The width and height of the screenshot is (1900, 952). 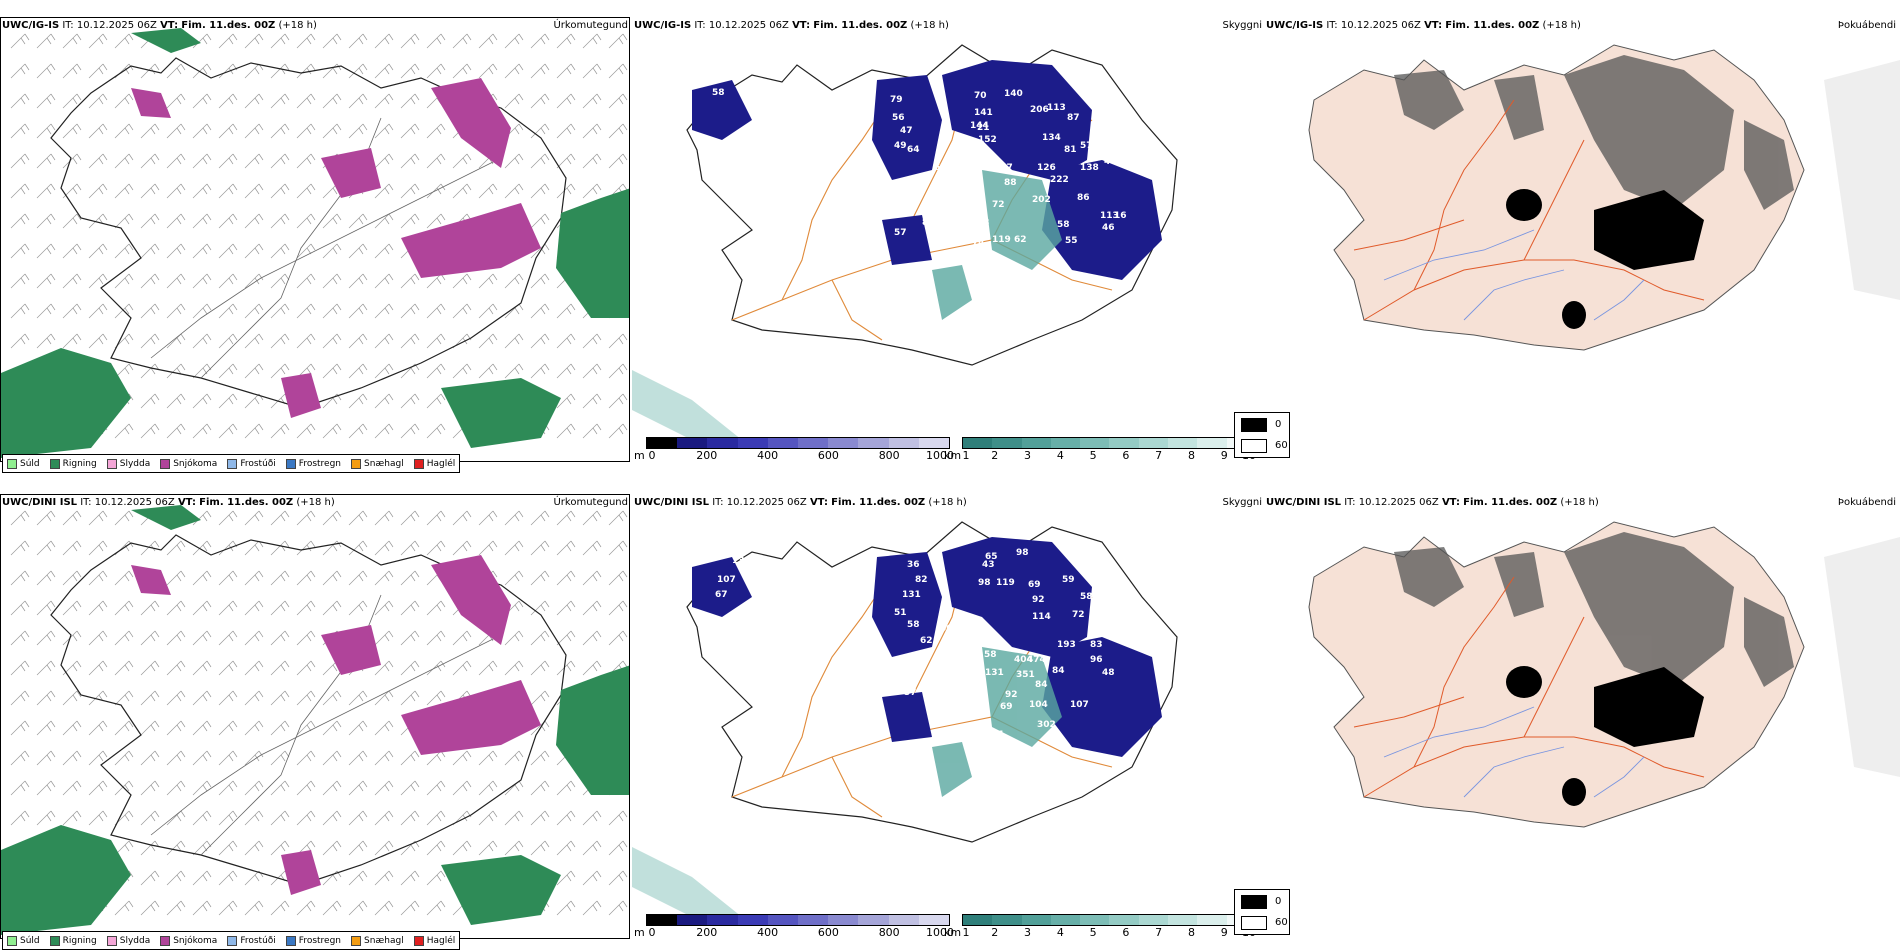 What do you see at coordinates (768, 932) in the screenshot?
I see `height-tick: 400` at bounding box center [768, 932].